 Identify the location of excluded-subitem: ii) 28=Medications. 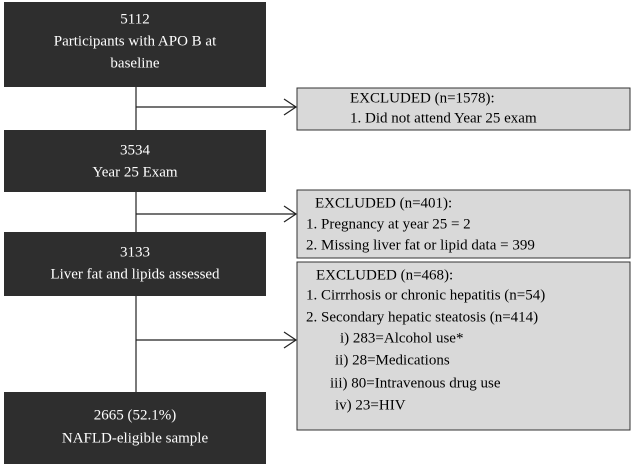
(392, 360).